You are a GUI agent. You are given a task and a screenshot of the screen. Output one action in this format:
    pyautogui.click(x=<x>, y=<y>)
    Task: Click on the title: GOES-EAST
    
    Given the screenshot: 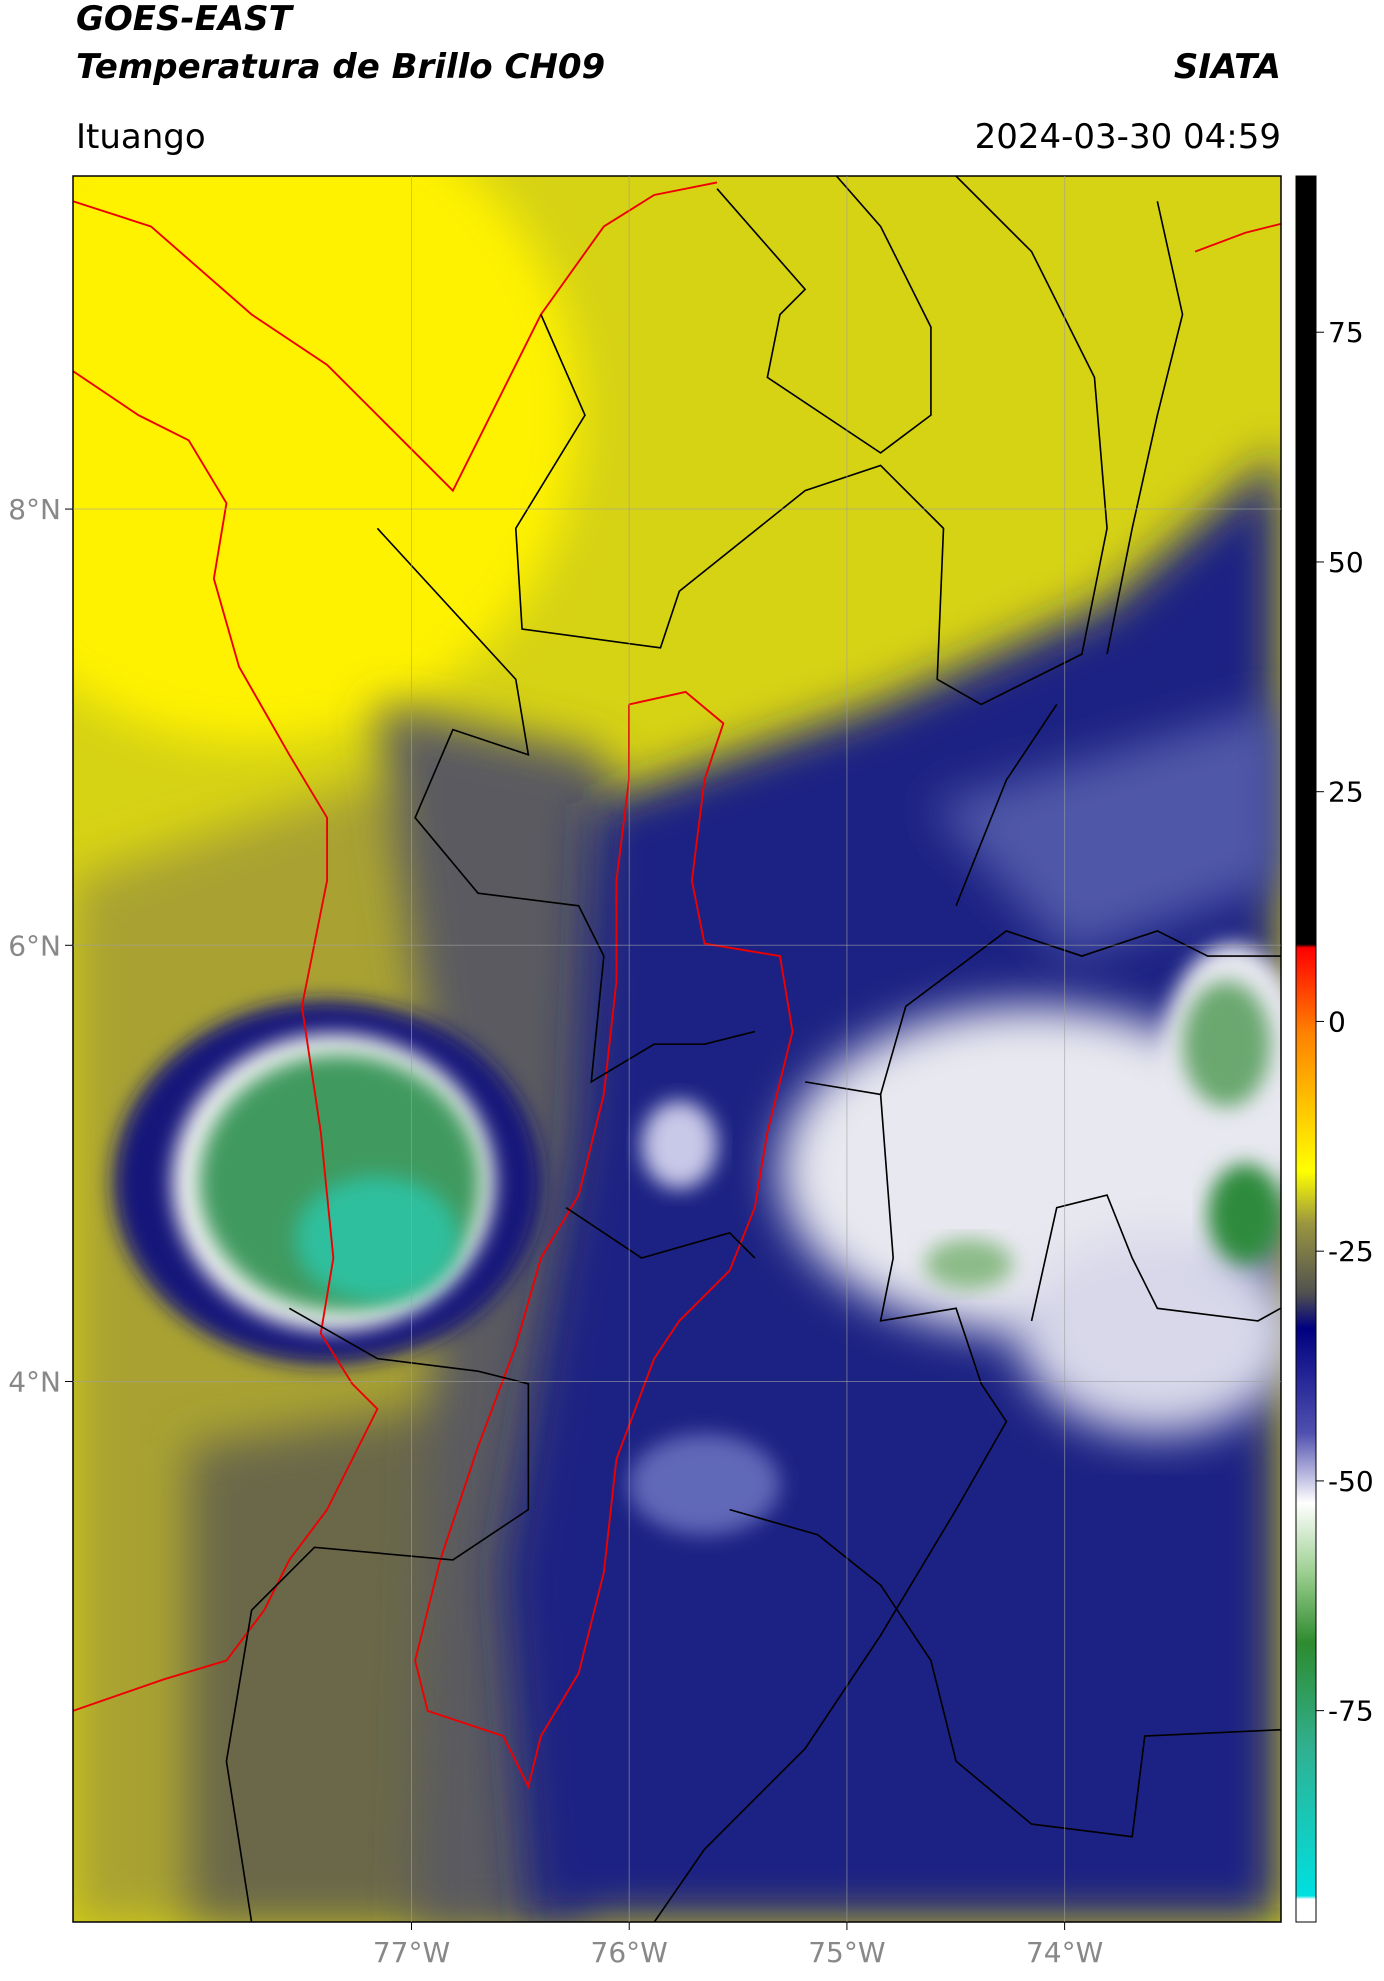 What is the action you would take?
    pyautogui.click(x=185, y=19)
    